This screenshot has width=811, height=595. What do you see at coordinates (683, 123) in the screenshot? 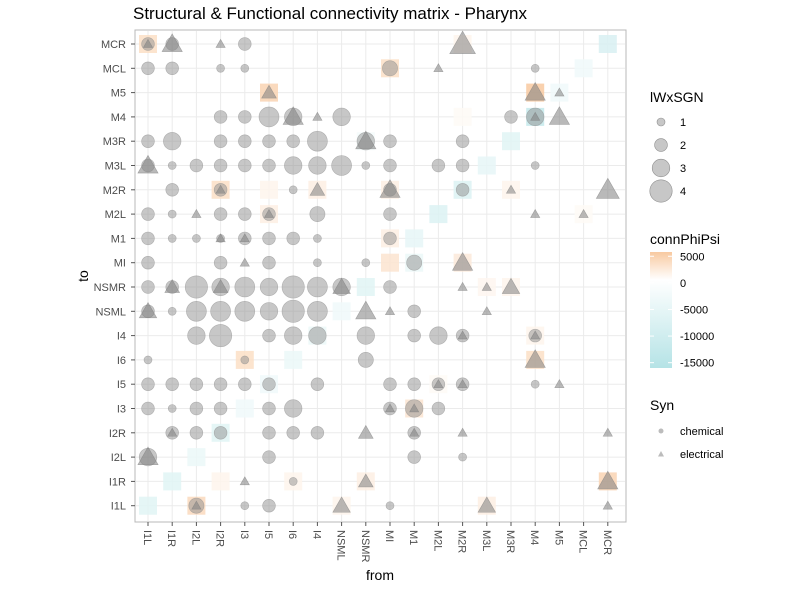
I see `legend-size-label: 1` at bounding box center [683, 123].